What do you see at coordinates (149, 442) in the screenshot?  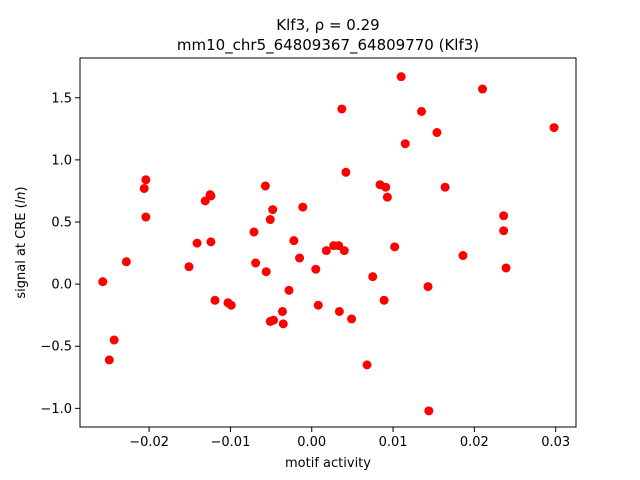 I see `x-tick-label: −0.02` at bounding box center [149, 442].